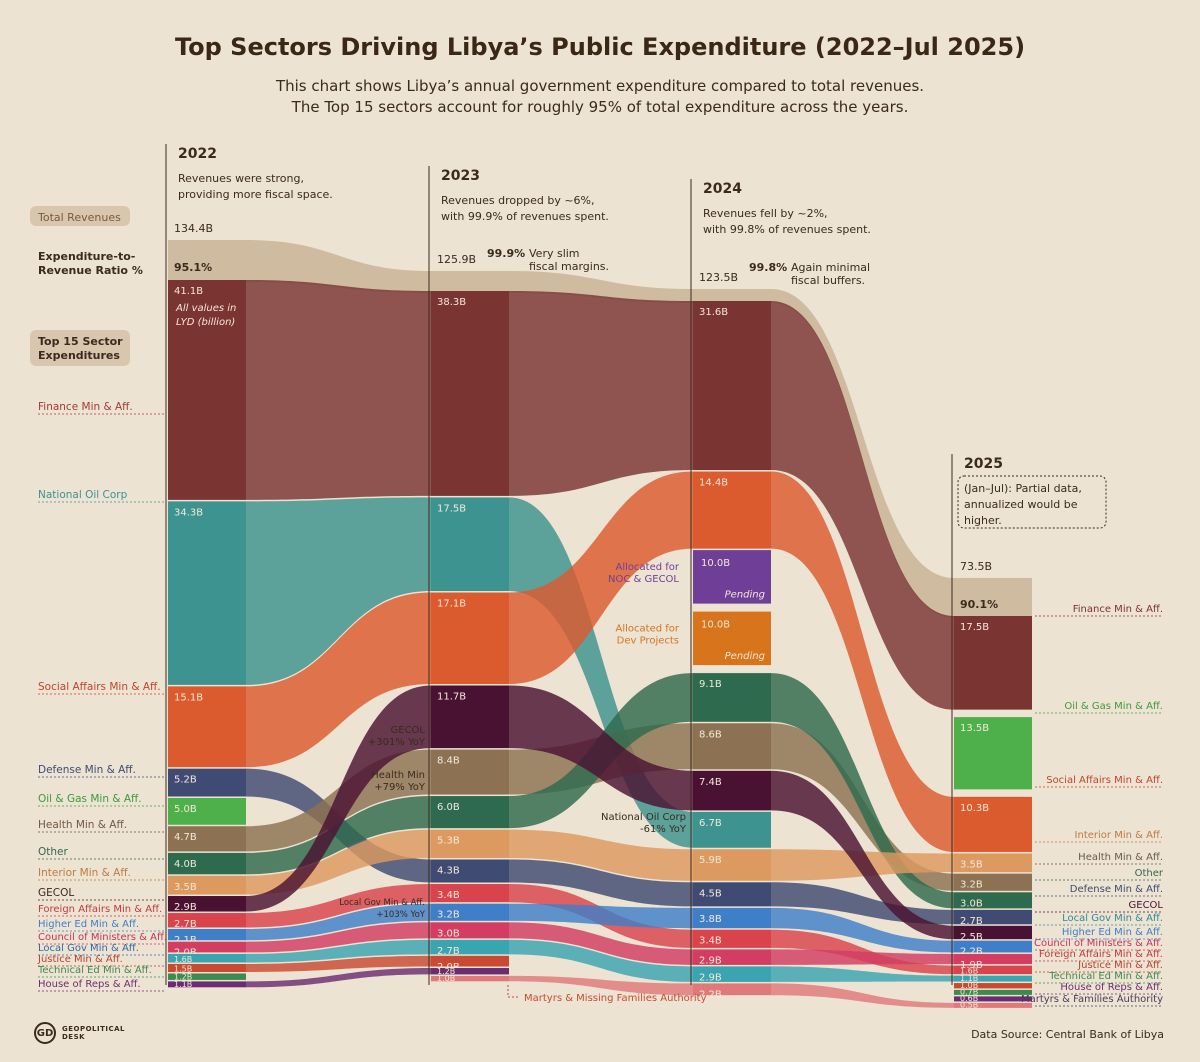 The width and height of the screenshot is (1200, 1062). What do you see at coordinates (615, 998) in the screenshot?
I see `bottom-label-martyrs: Martyrs & Missing Families Authority` at bounding box center [615, 998].